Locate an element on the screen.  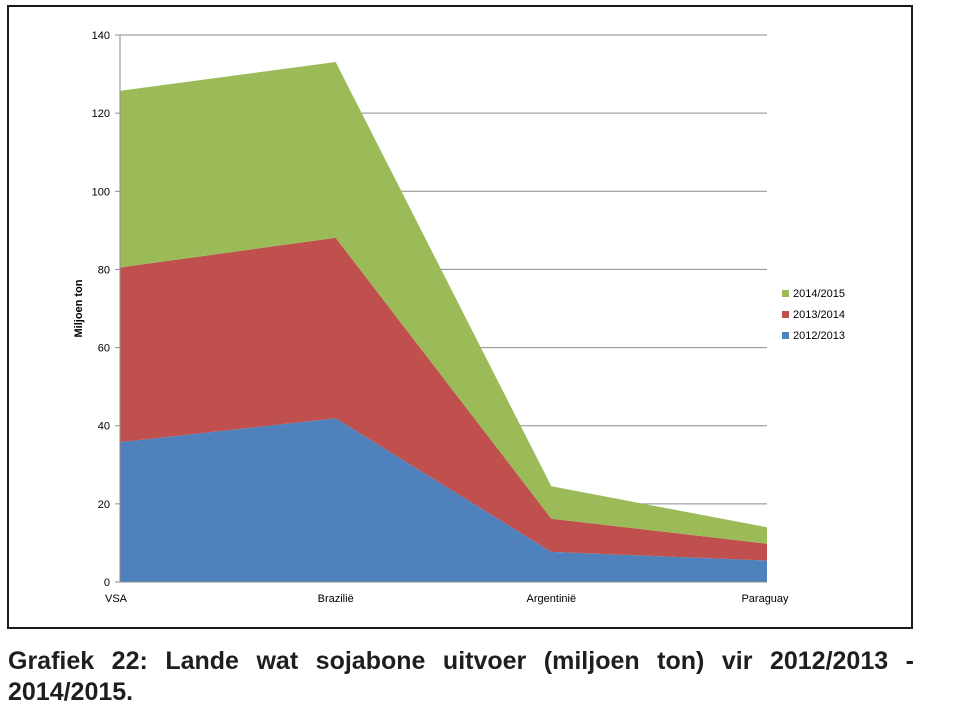
legend-swatch-2012-2013 is located at coordinates (785, 335).